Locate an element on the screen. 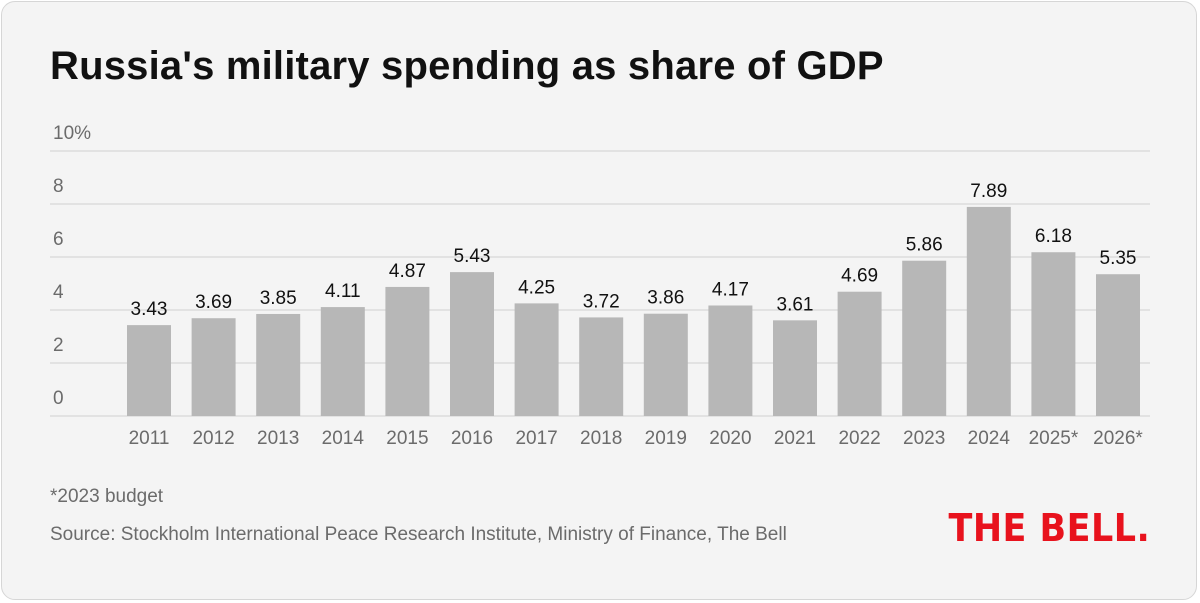 Image resolution: width=1200 pixels, height=603 pixels. x-tick-label: 2013 is located at coordinates (278, 438).